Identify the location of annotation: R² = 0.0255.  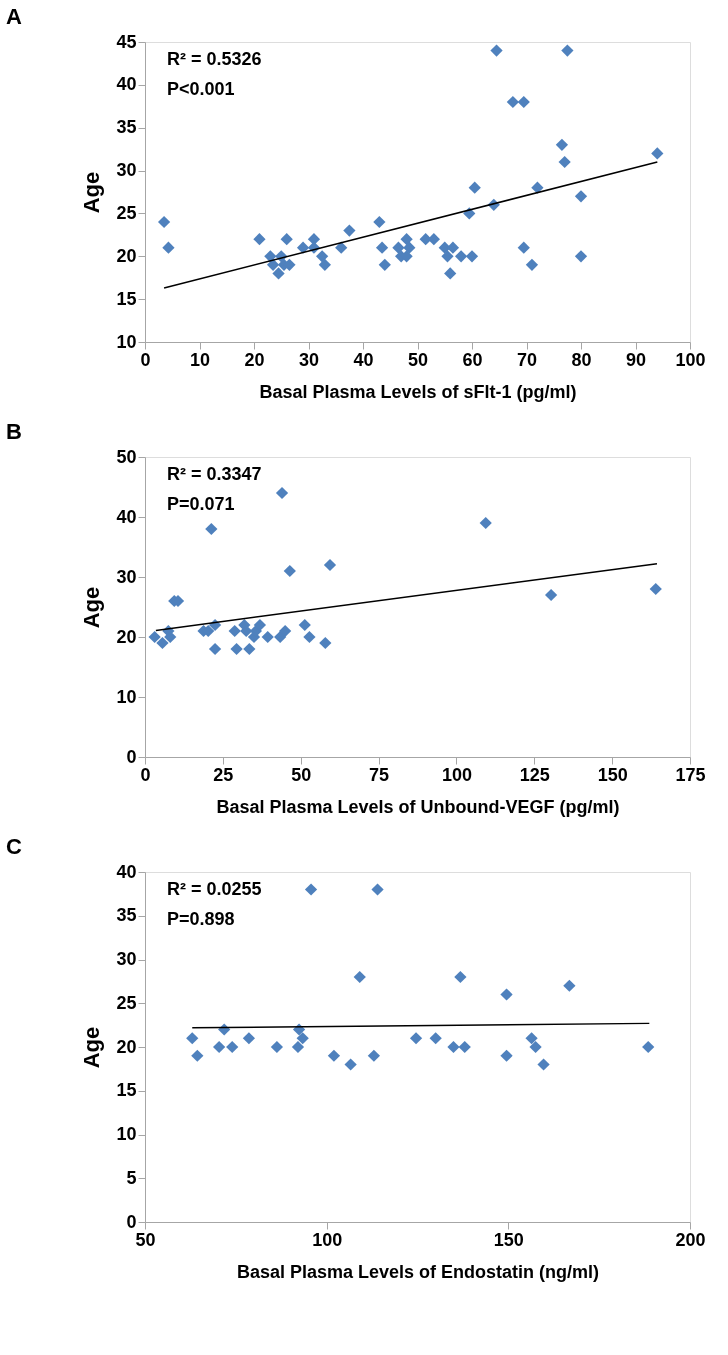
(214, 889).